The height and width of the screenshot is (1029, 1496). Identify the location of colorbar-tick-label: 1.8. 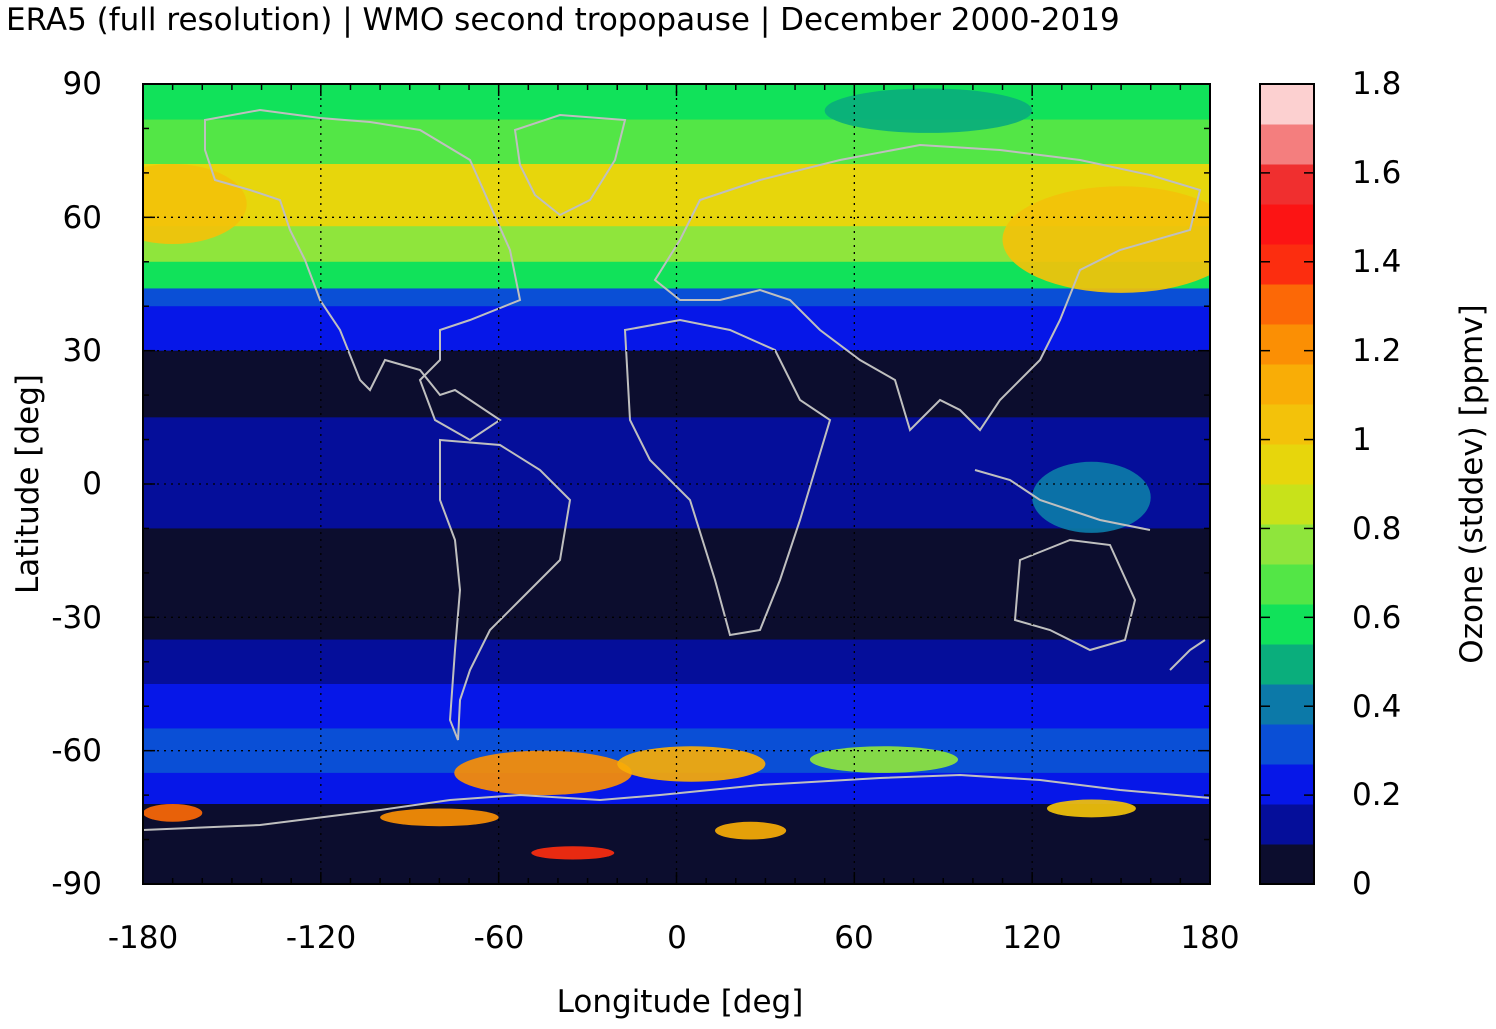
(1377, 84).